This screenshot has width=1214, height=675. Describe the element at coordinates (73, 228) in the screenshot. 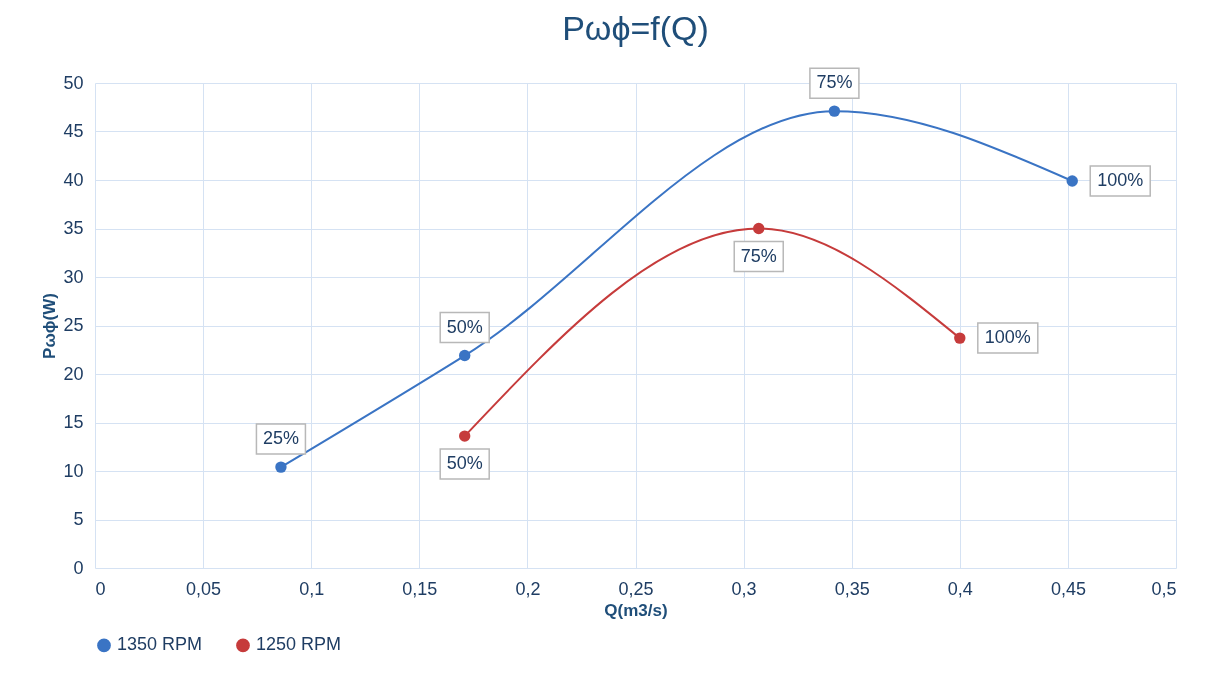

I see `y-tick-label: 35` at that location.